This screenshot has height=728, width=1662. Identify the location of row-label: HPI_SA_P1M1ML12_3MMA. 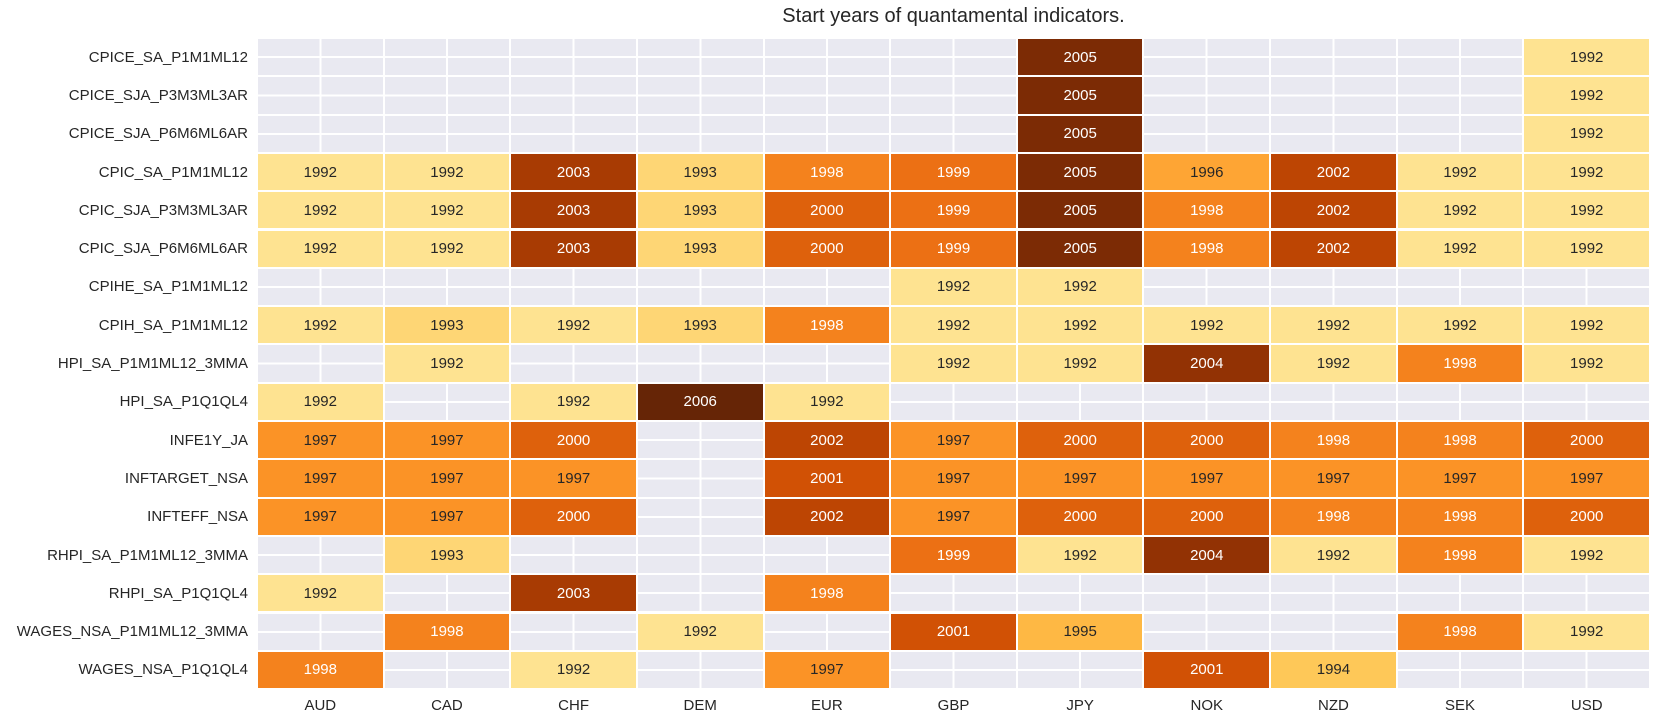
(152, 364).